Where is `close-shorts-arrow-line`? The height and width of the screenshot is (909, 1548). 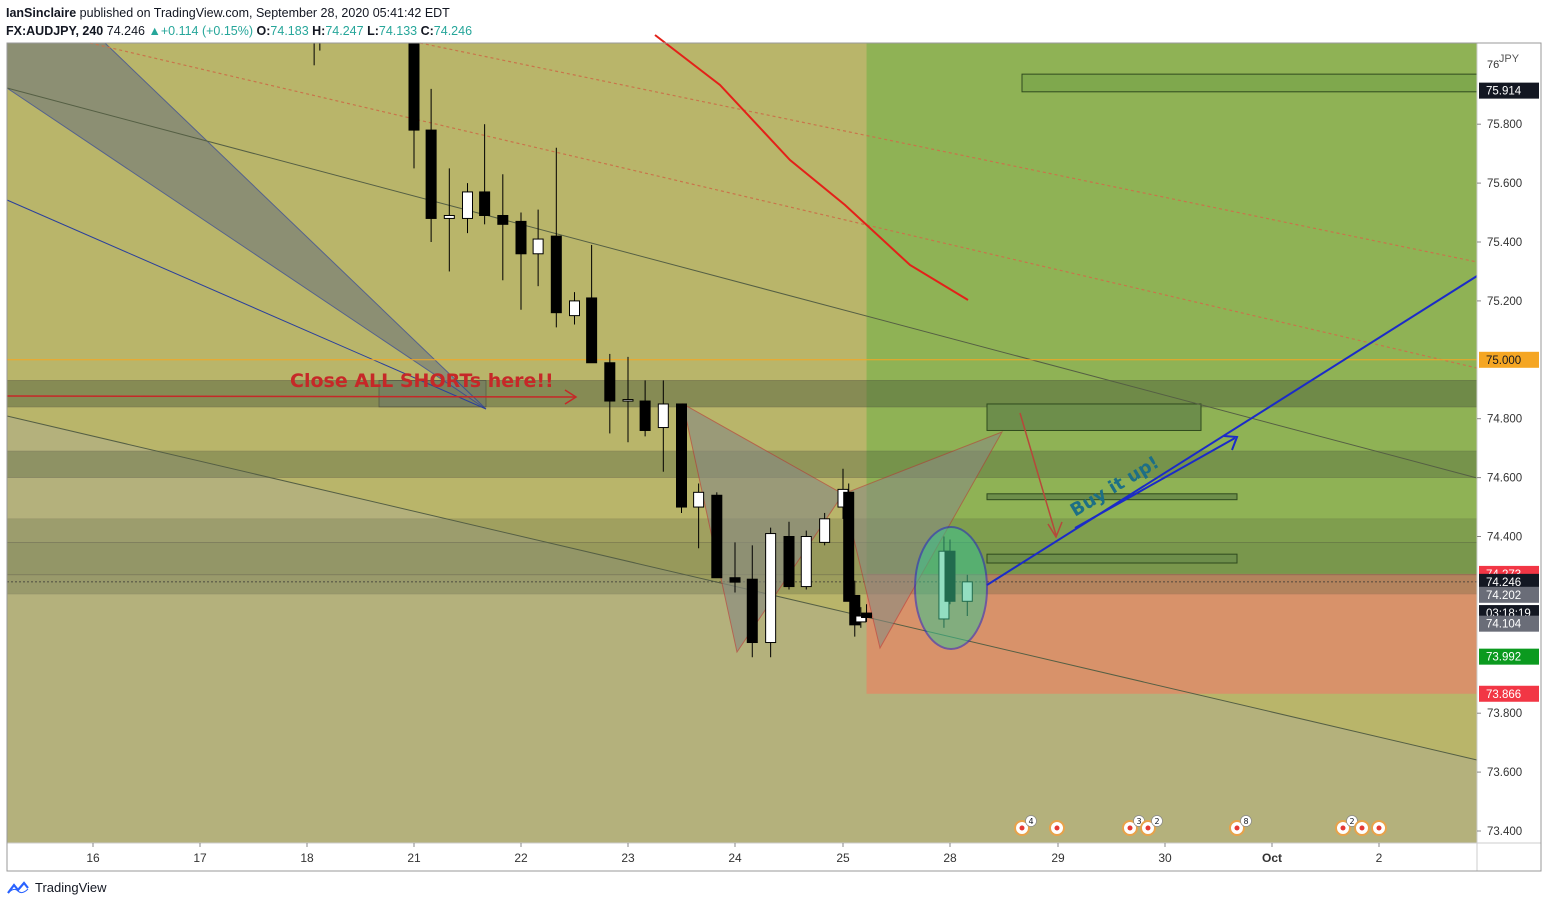 close-shorts-arrow-line is located at coordinates (291, 396).